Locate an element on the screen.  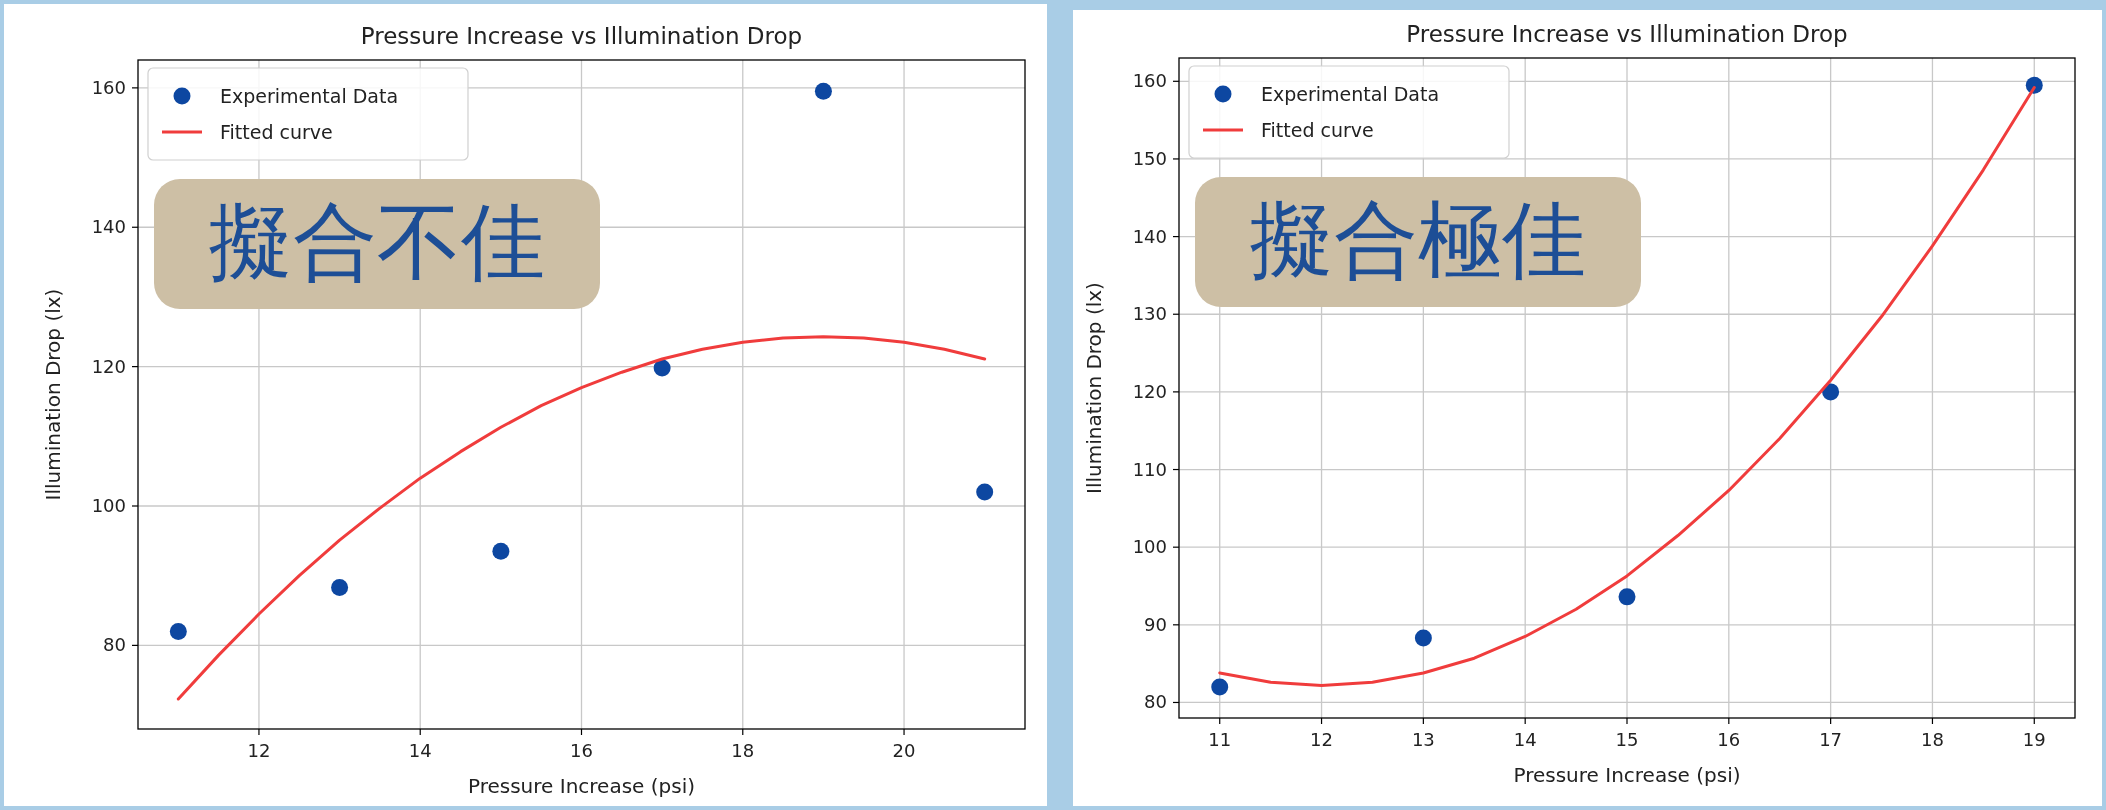
y-tick-label: 110 is located at coordinates (1149, 469).